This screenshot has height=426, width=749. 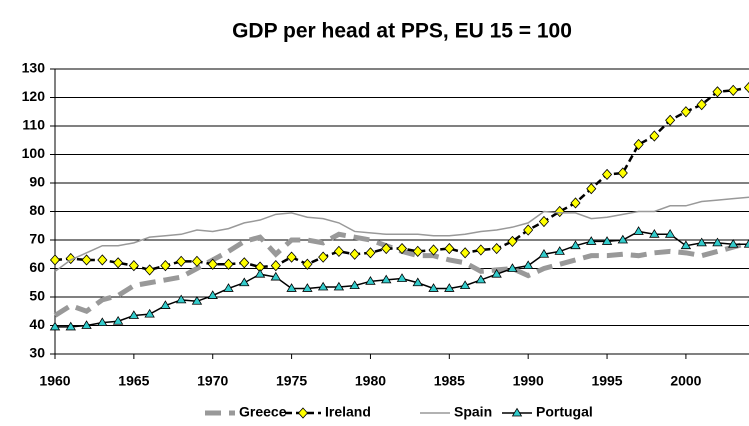 I want to click on x-tick-label: 2000, so click(x=685, y=381).